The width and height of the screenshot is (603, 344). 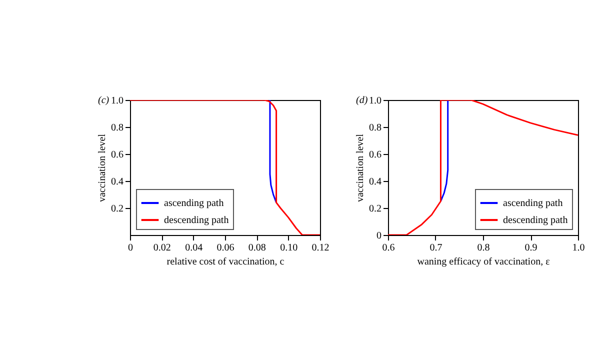 What do you see at coordinates (194, 248) in the screenshot?
I see `x-tick-label: 0.04` at bounding box center [194, 248].